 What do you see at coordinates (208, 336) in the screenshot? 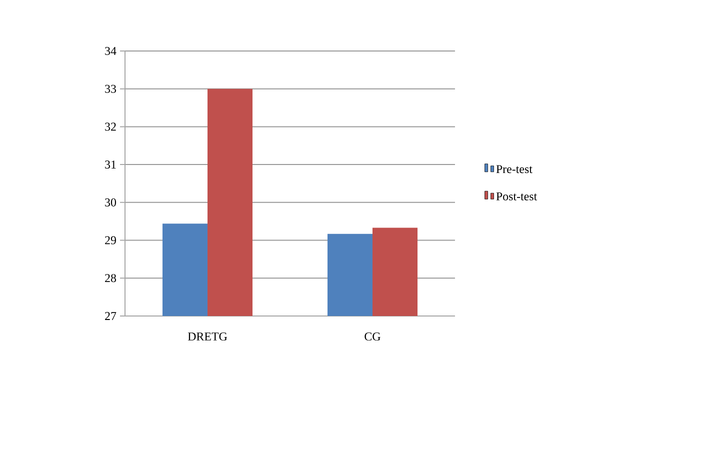
I see `x-tick-label: DRETG` at bounding box center [208, 336].